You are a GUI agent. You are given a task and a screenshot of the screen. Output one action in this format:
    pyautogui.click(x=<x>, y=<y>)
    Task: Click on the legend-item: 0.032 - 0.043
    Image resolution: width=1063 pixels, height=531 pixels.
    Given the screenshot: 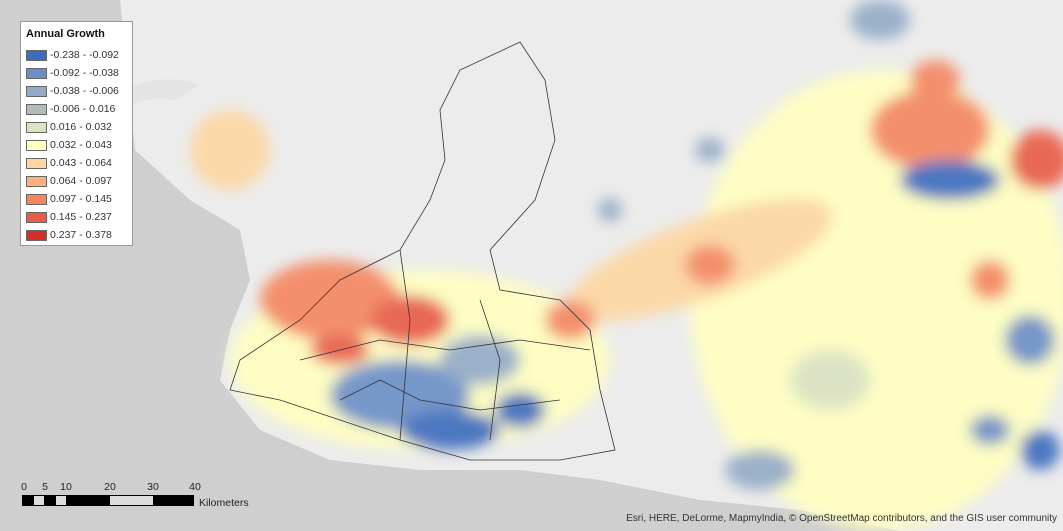 What is the action you would take?
    pyautogui.click(x=76, y=145)
    